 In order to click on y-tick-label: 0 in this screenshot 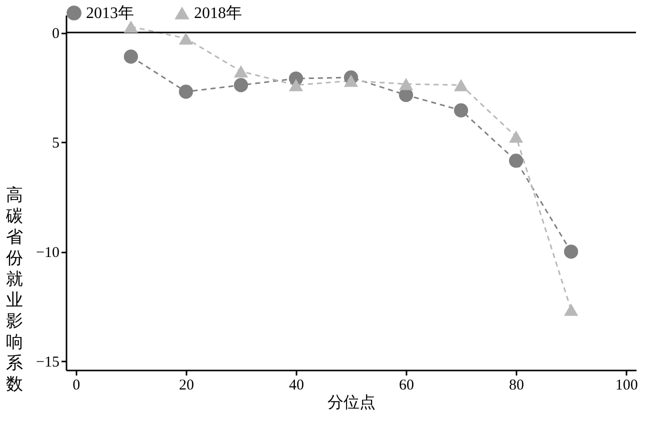, I will do `click(56, 34)`.